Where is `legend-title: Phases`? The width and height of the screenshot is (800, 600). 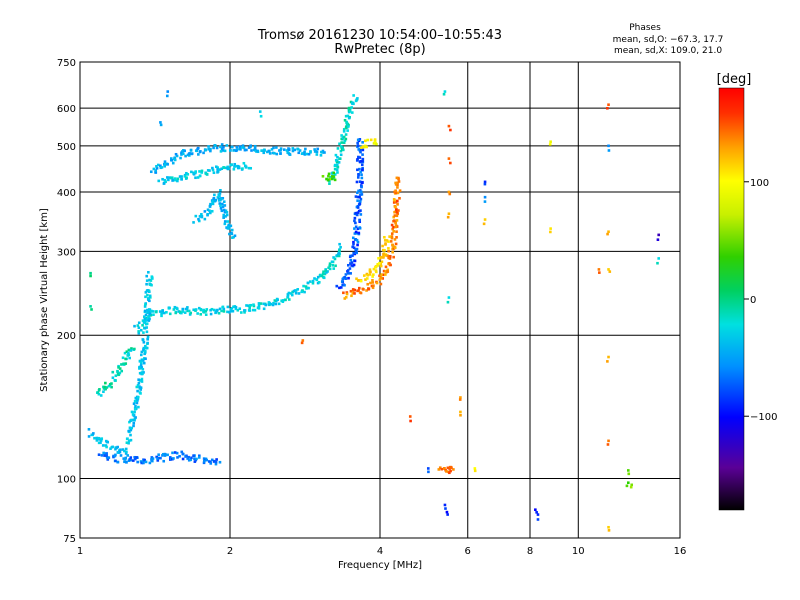
legend-title: Phases is located at coordinates (645, 28).